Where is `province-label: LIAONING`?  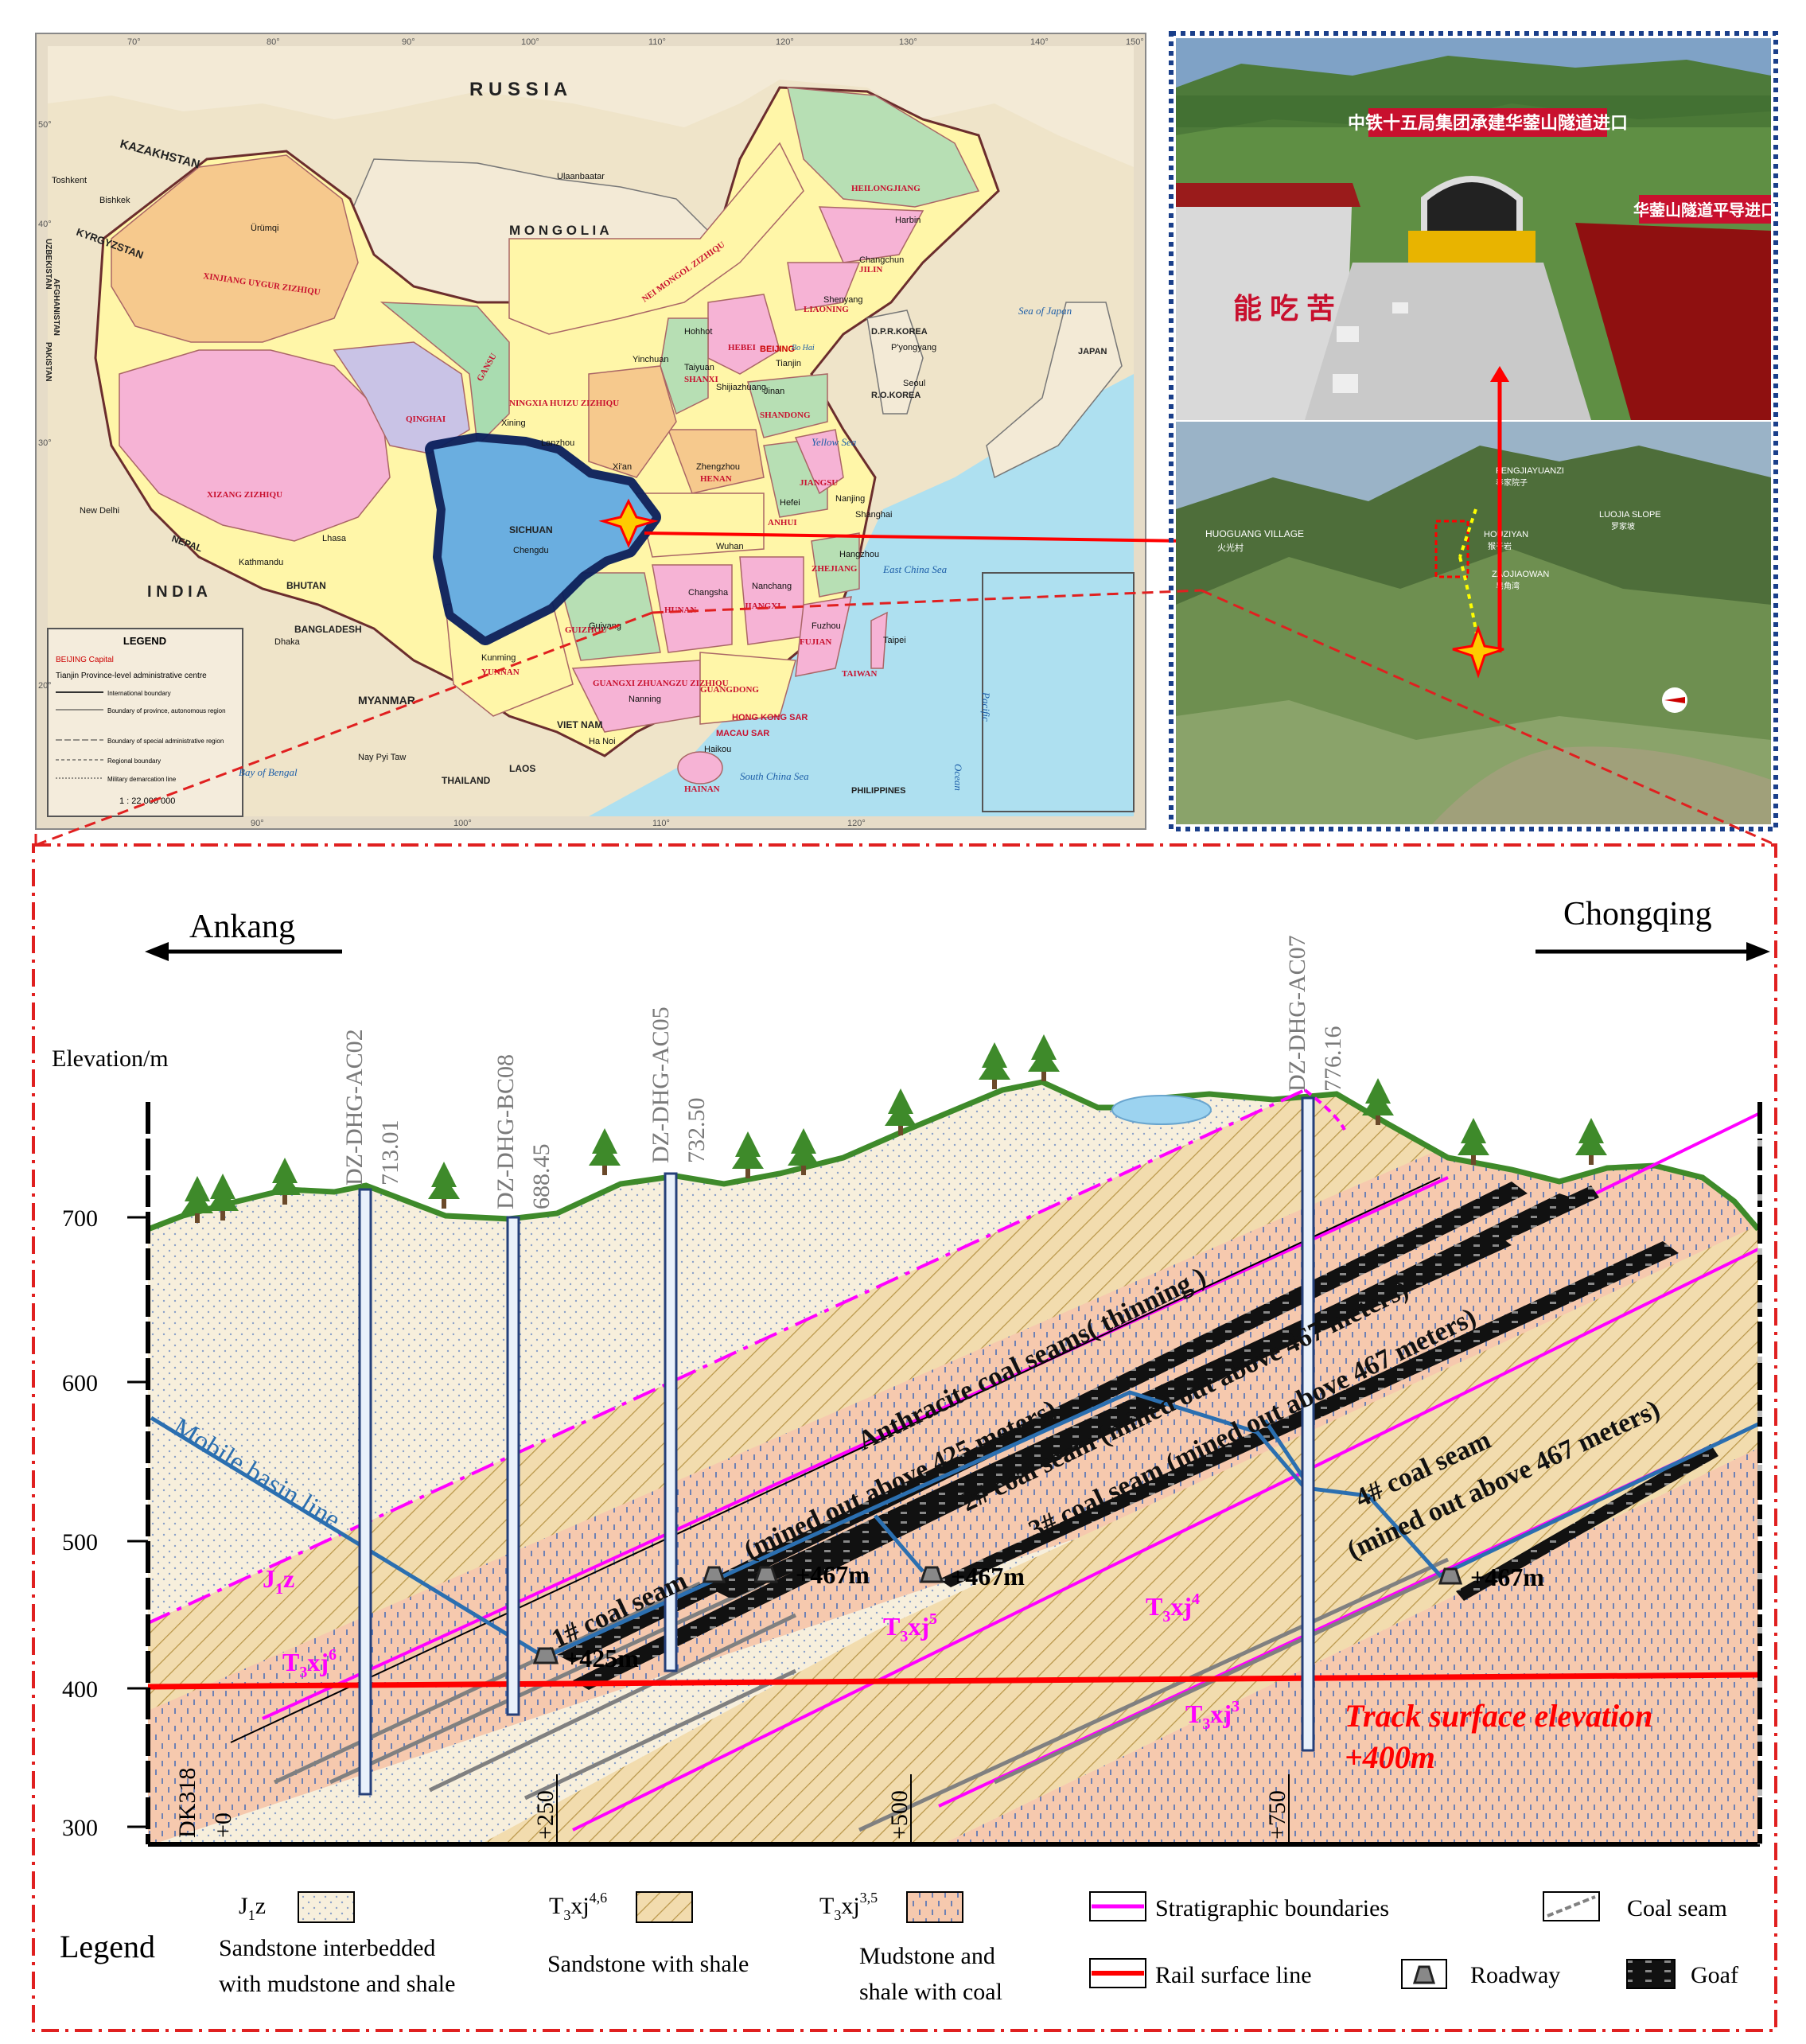 province-label: LIAONING is located at coordinates (826, 309).